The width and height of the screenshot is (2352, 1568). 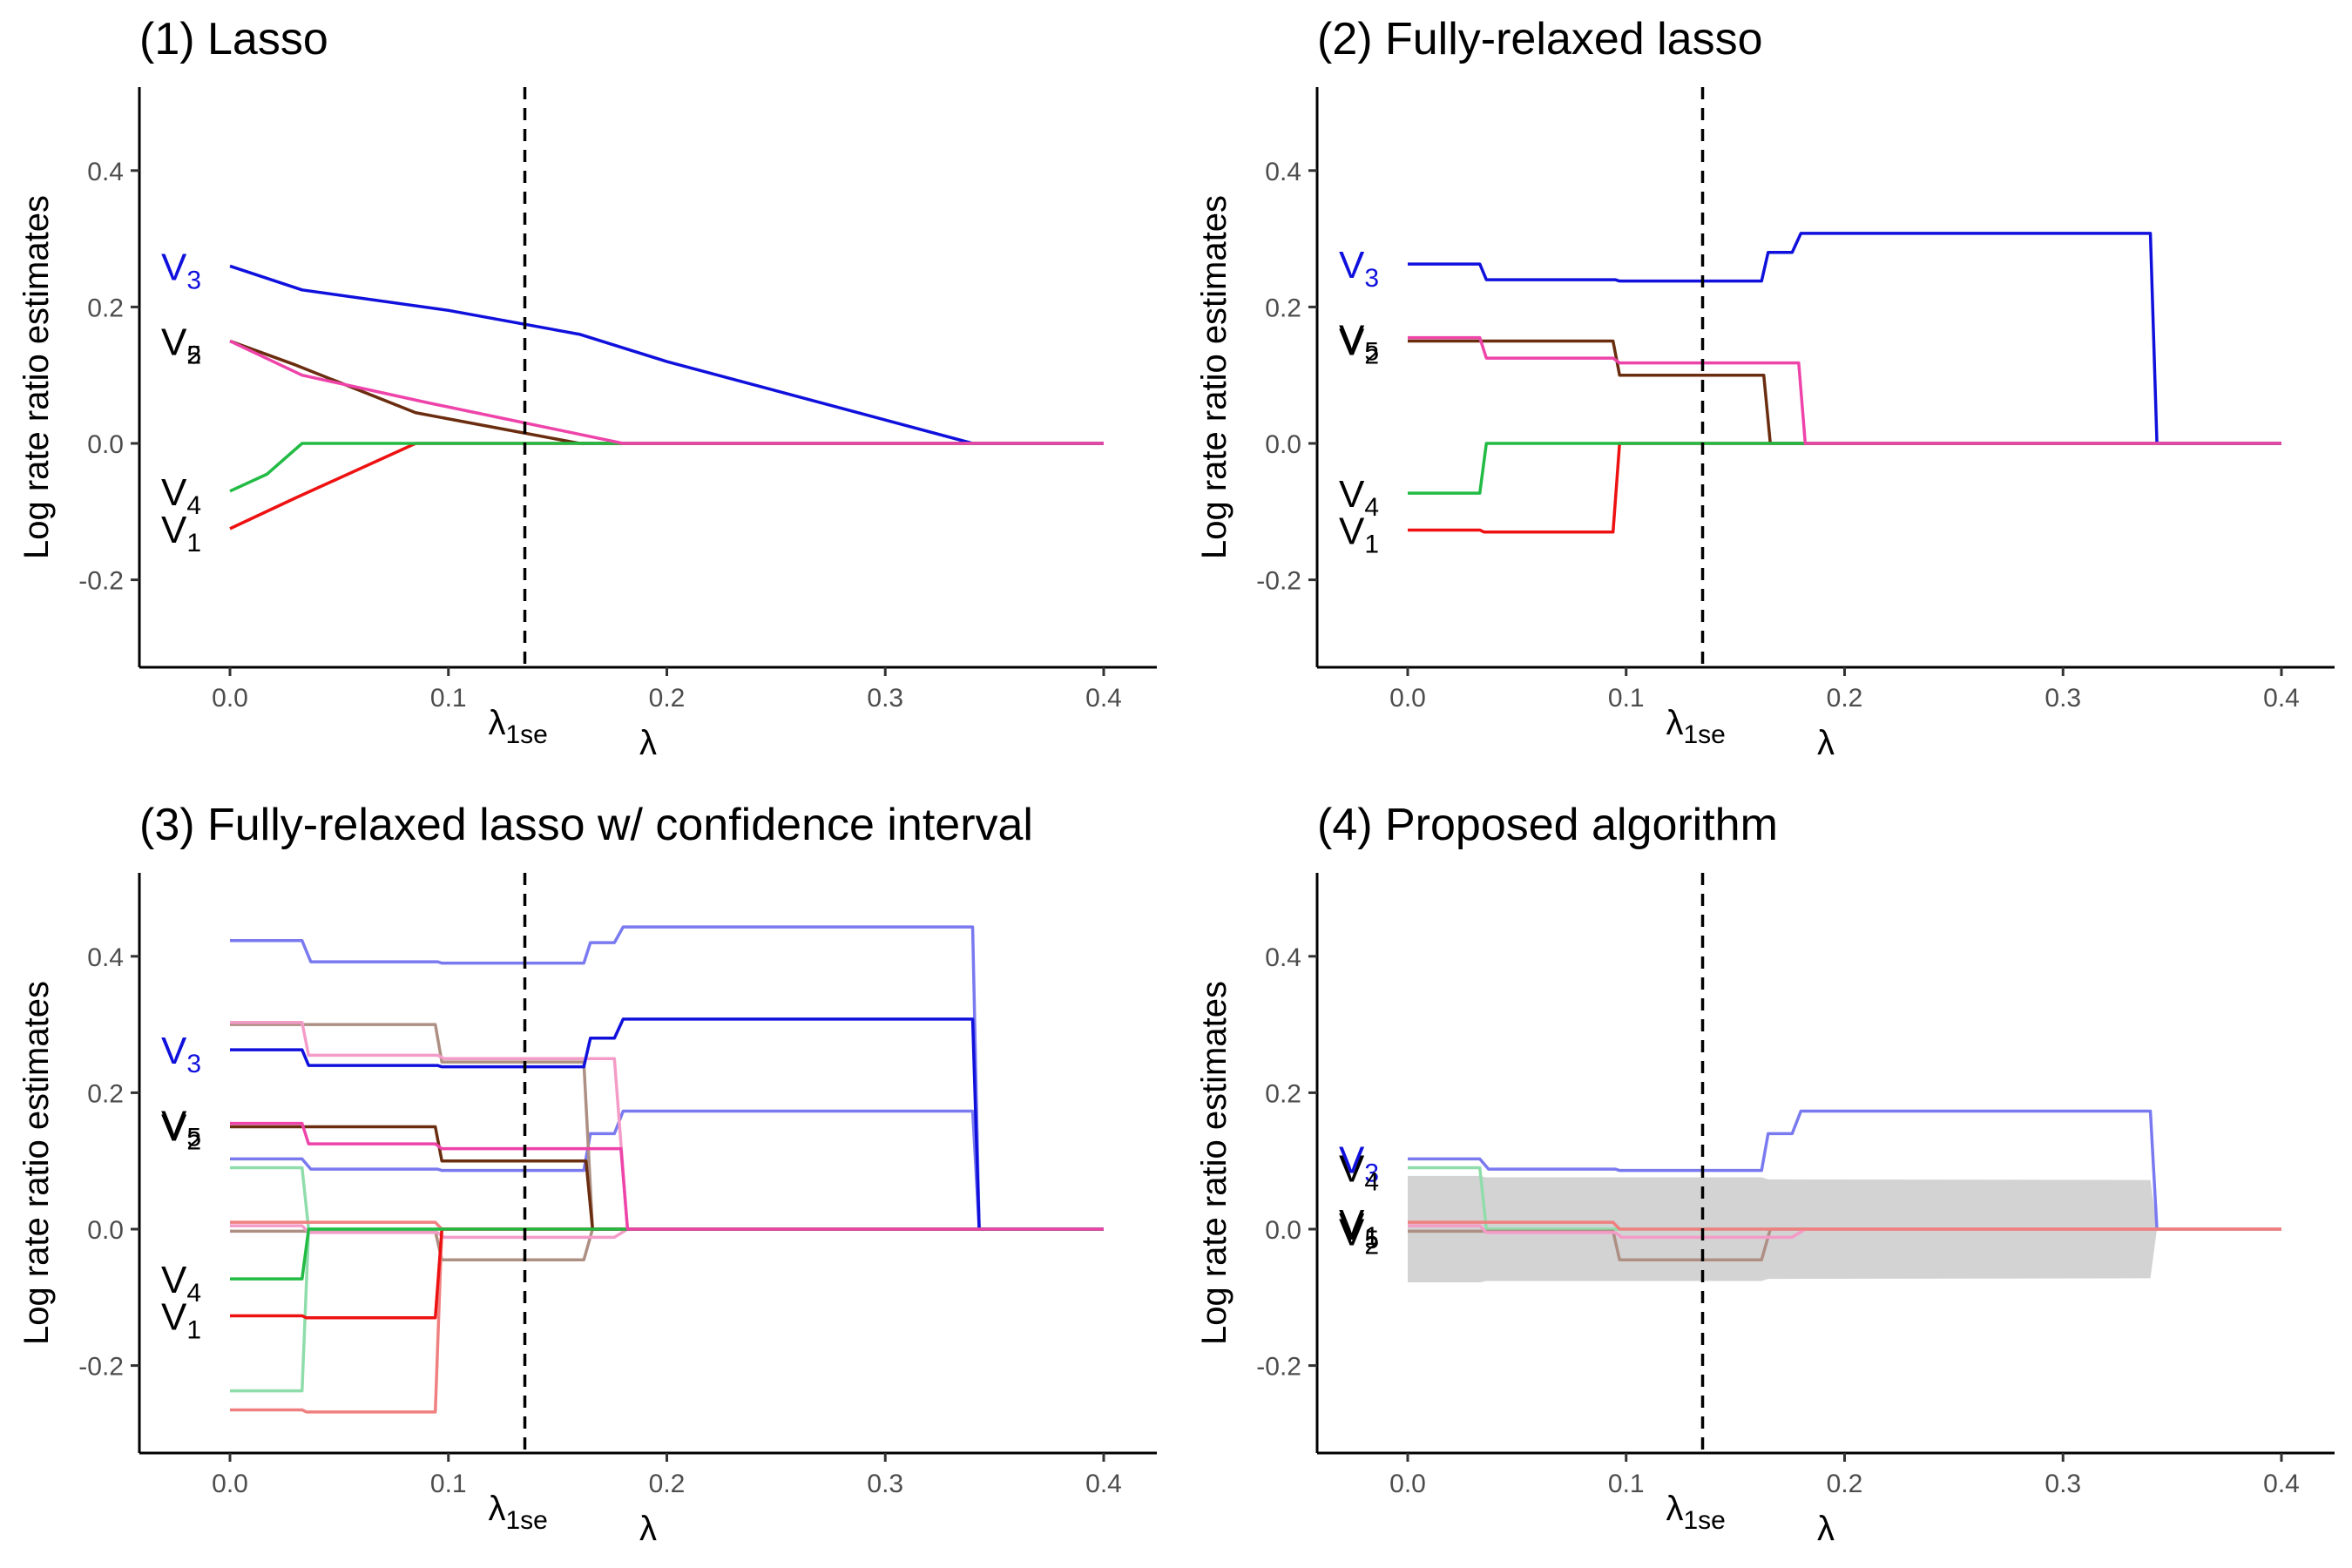 I want to click on panel-title: (1) Lasso, so click(x=233, y=39).